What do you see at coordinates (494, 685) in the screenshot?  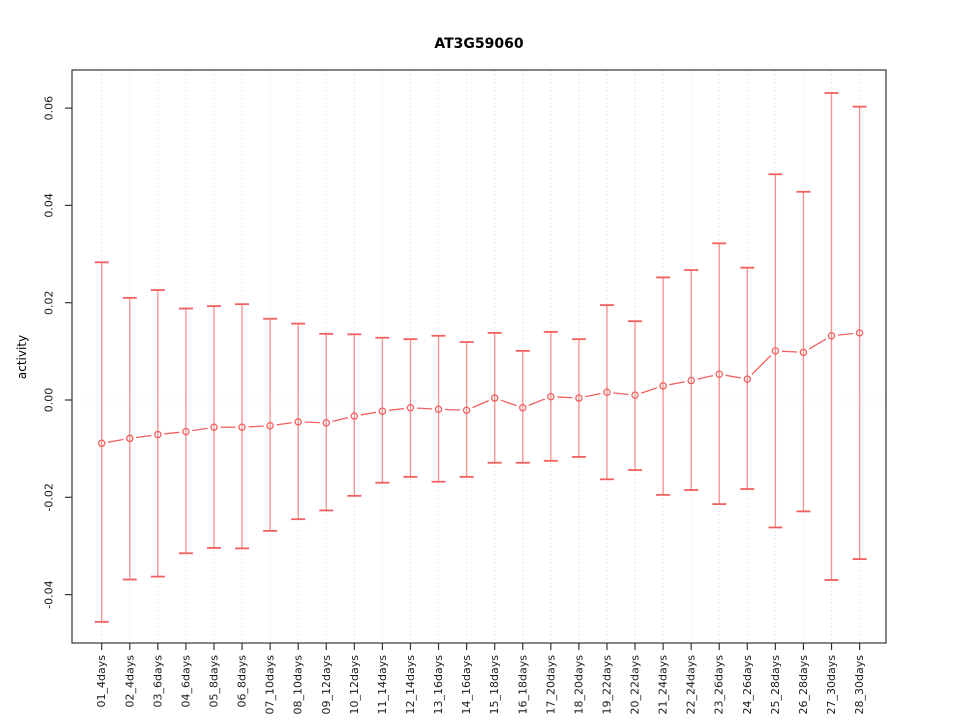 I see `x-tick-label: 15_18days` at bounding box center [494, 685].